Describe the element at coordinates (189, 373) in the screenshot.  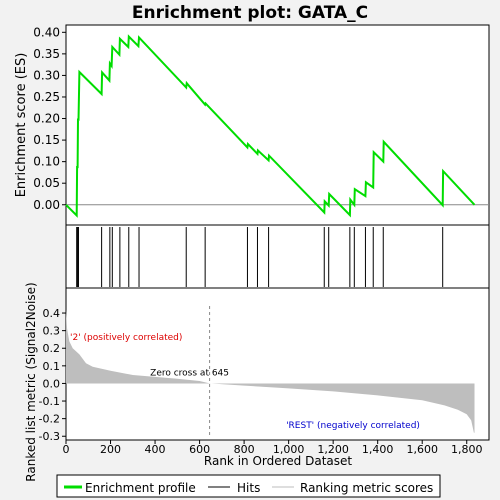
I see `zero-cross-label: Zero cross at 645` at that location.